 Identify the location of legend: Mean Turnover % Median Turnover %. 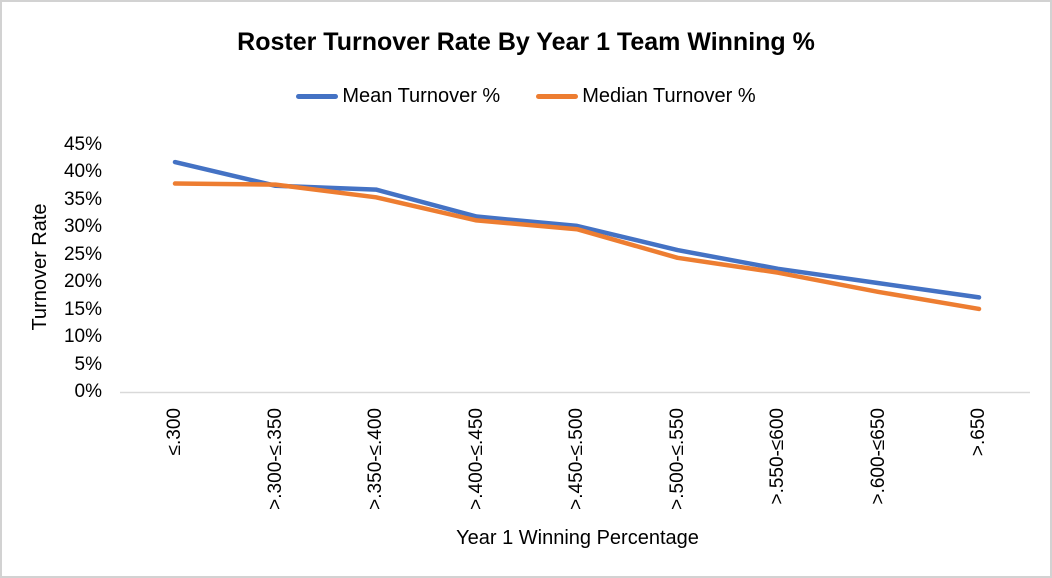
(526, 96).